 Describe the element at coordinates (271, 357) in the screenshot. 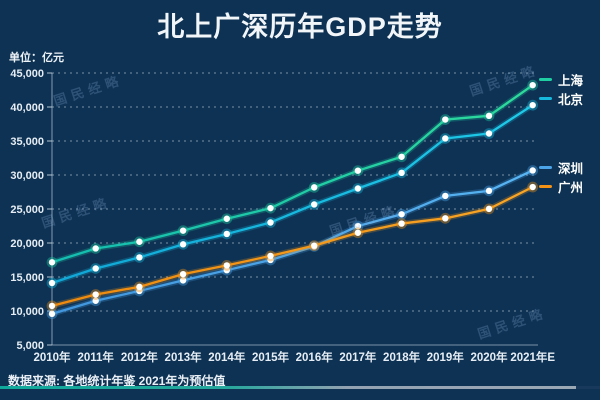

I see `x-axis-label: 2015年` at that location.